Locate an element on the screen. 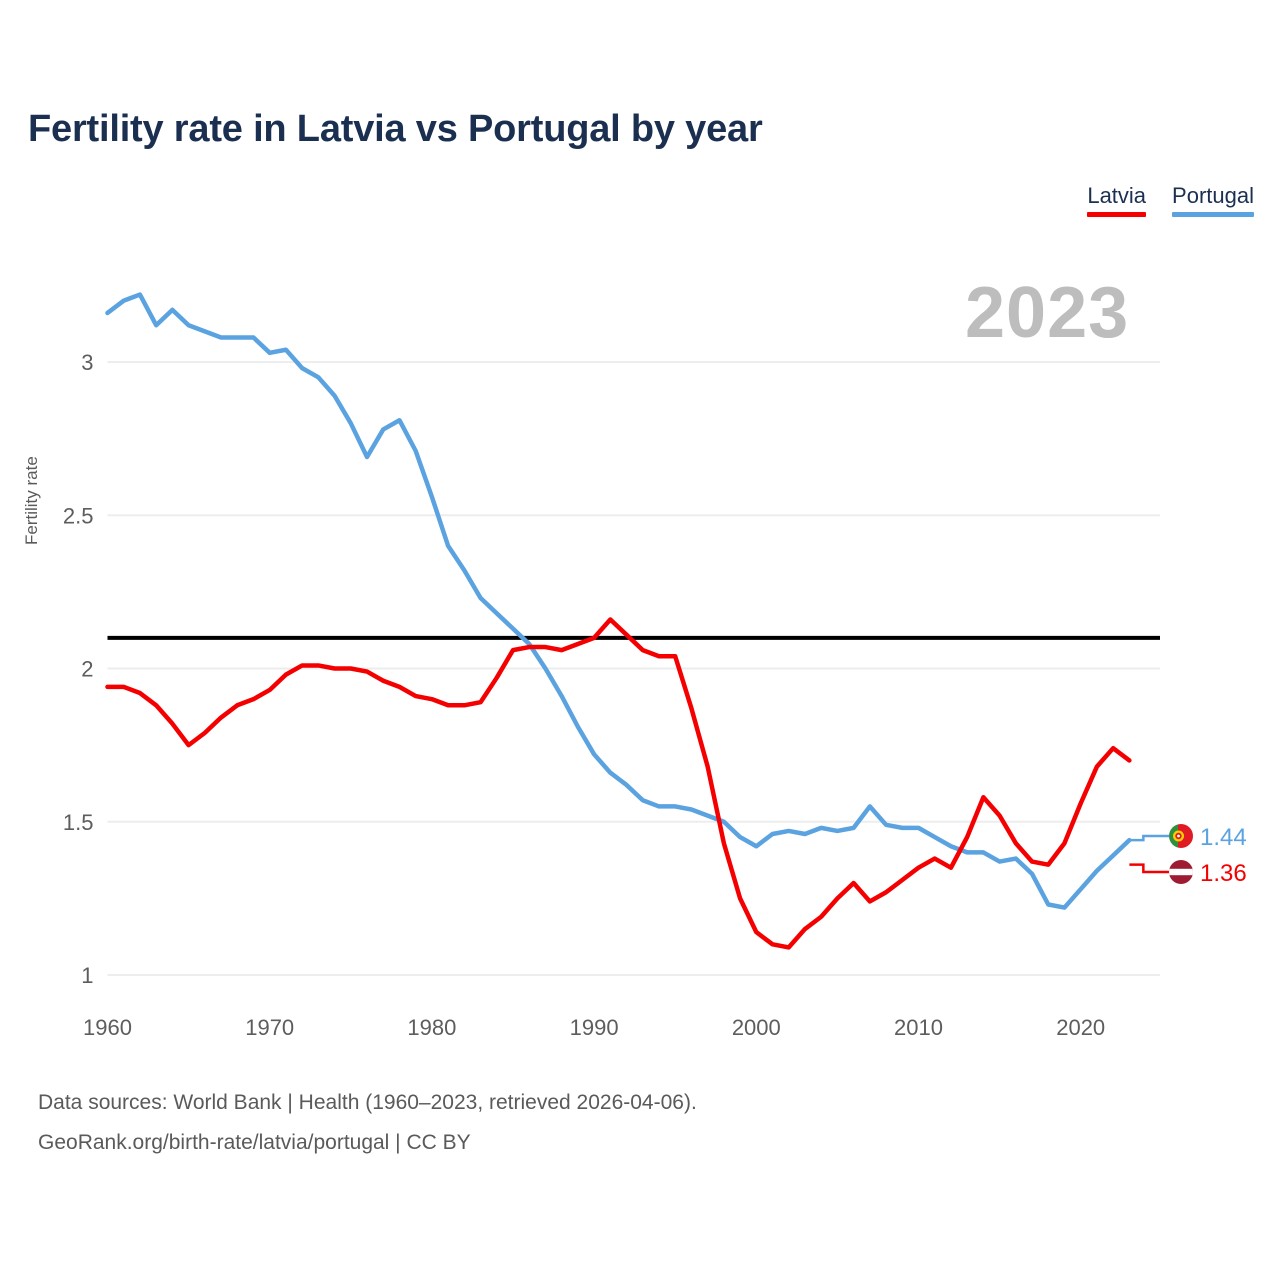  x-tick-label: 2010 is located at coordinates (918, 1027).